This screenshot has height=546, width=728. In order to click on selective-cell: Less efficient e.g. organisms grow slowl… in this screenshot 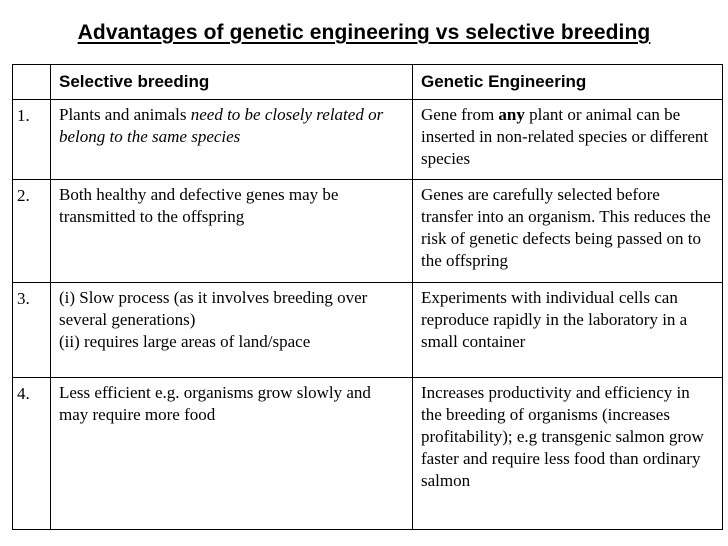, I will do `click(231, 453)`.